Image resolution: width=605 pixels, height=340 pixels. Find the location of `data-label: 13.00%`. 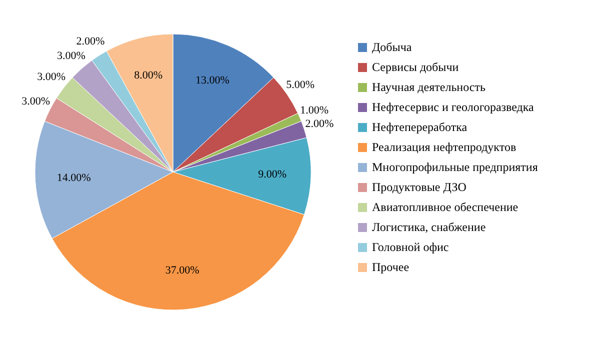

data-label: 13.00% is located at coordinates (213, 80).